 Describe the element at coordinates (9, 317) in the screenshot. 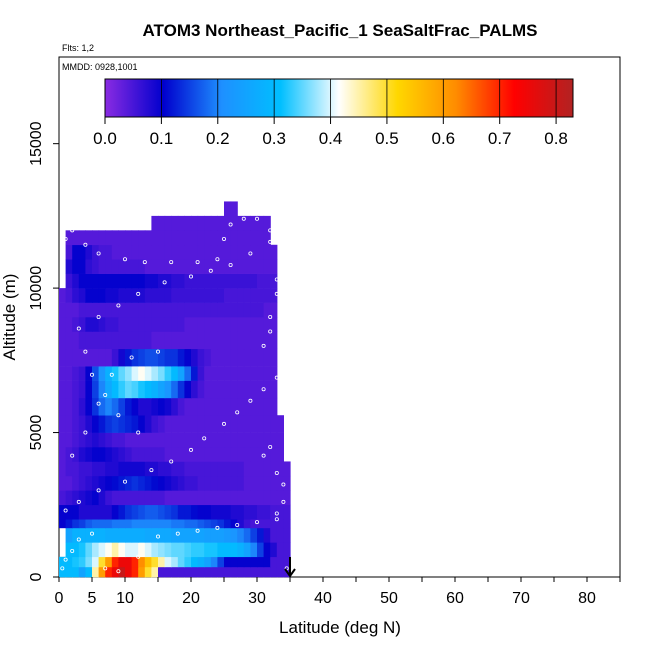

I see `y-axis-label: Altitude (m)` at that location.